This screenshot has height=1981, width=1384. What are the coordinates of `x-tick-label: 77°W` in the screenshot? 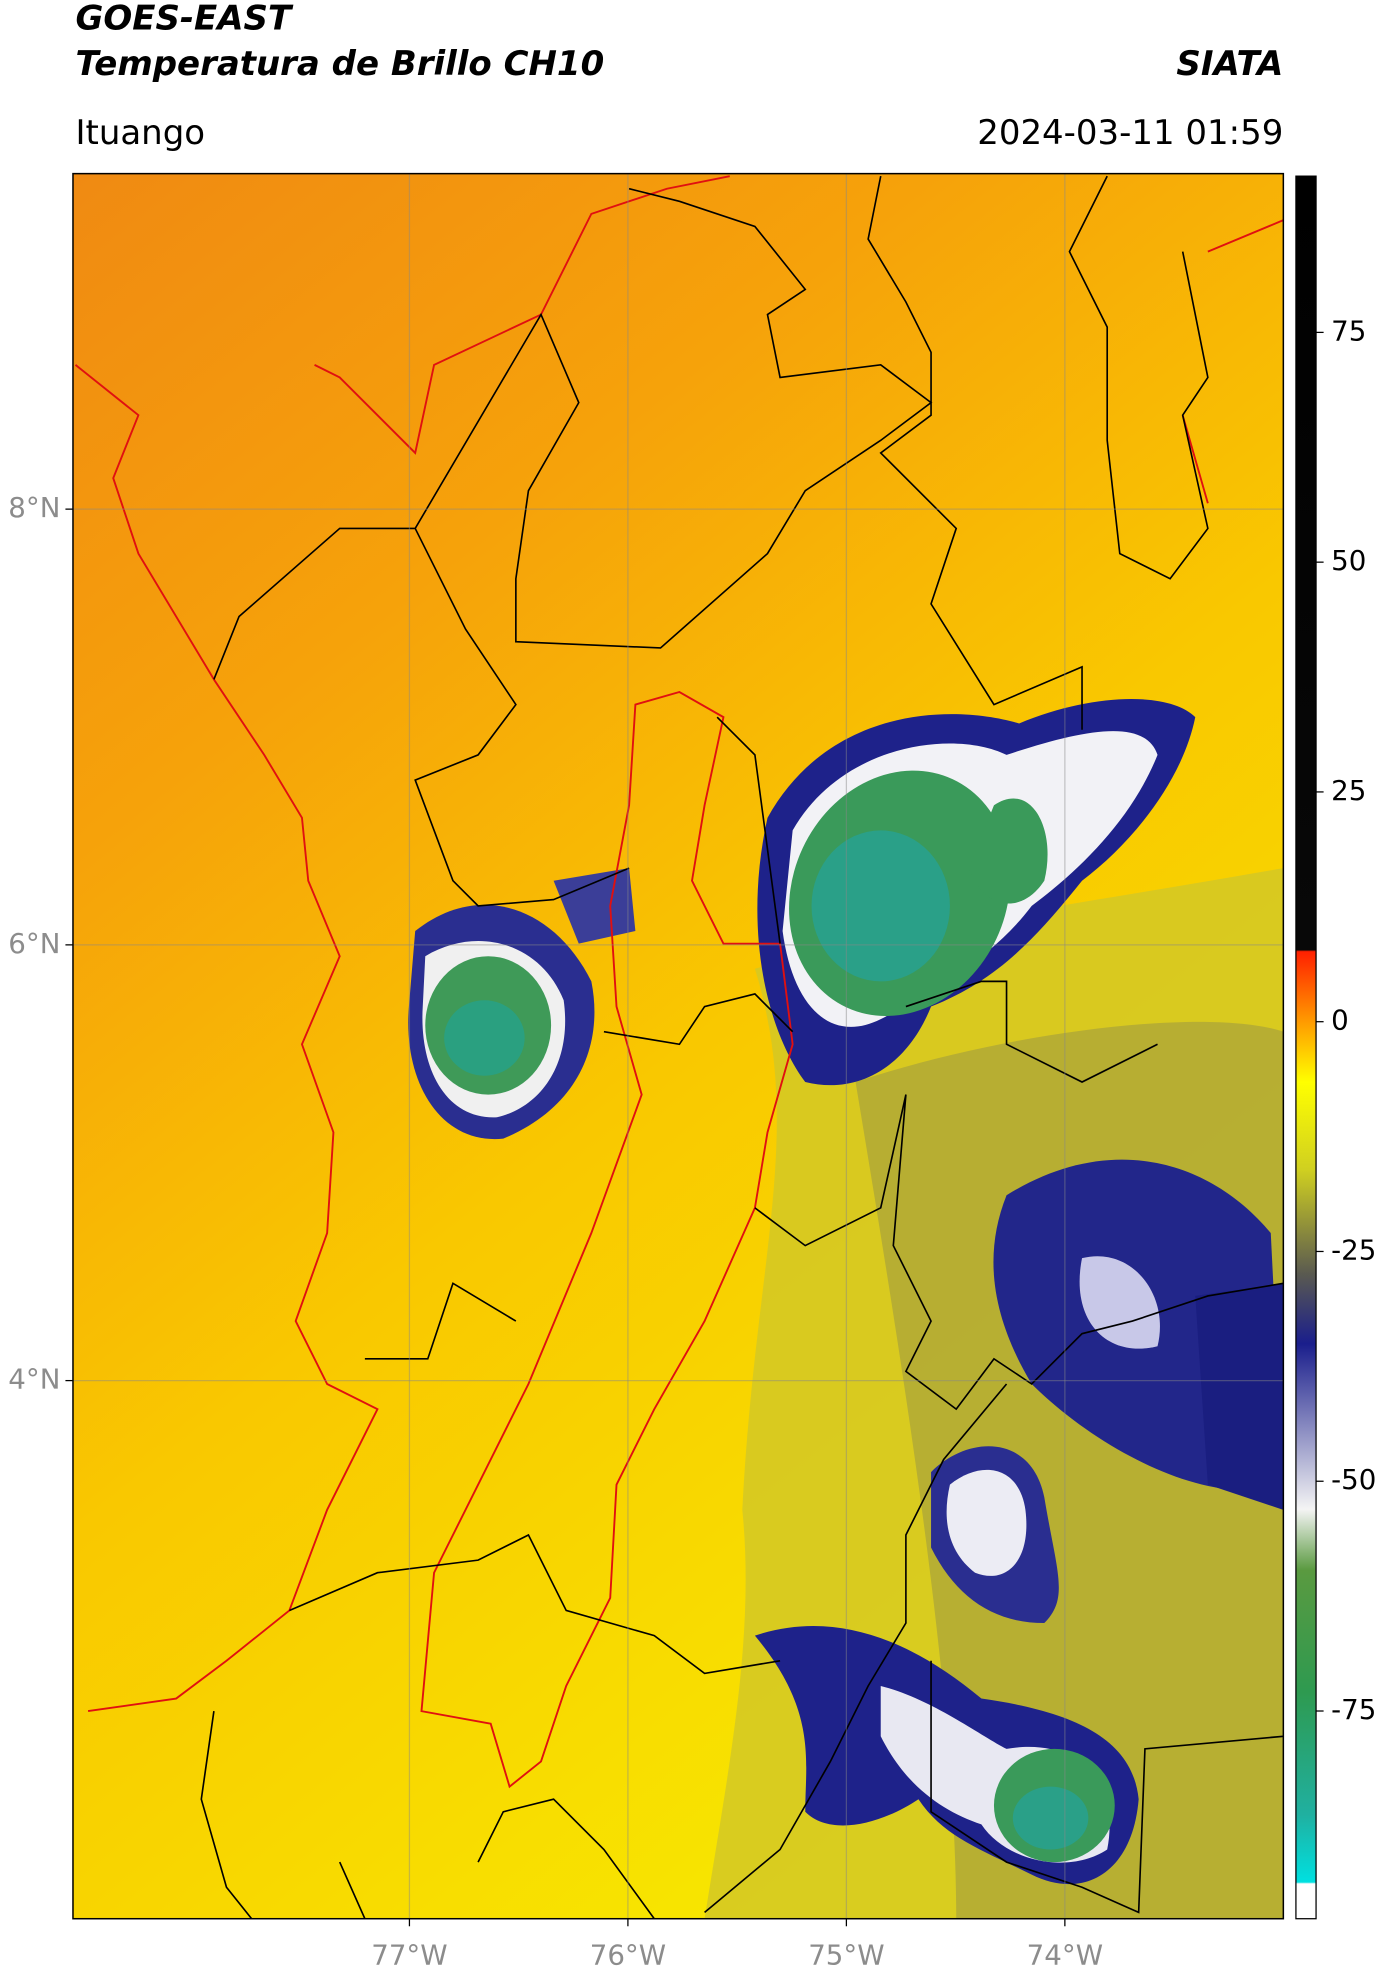 It's located at (409, 1954).